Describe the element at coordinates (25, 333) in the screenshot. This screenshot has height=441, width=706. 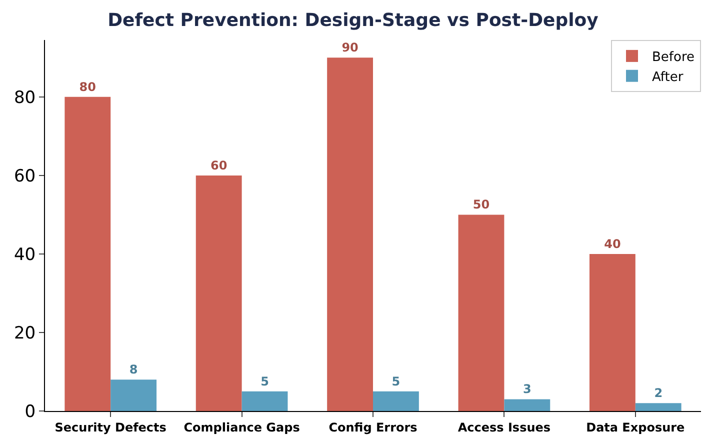
I see `y-tick-label: 20` at that location.